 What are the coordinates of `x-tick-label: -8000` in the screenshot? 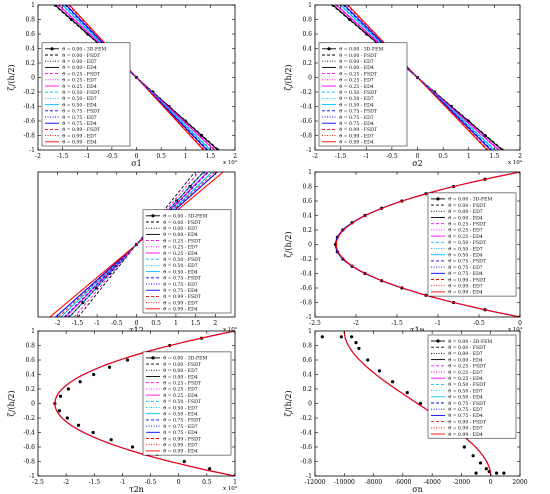 It's located at (373, 482).